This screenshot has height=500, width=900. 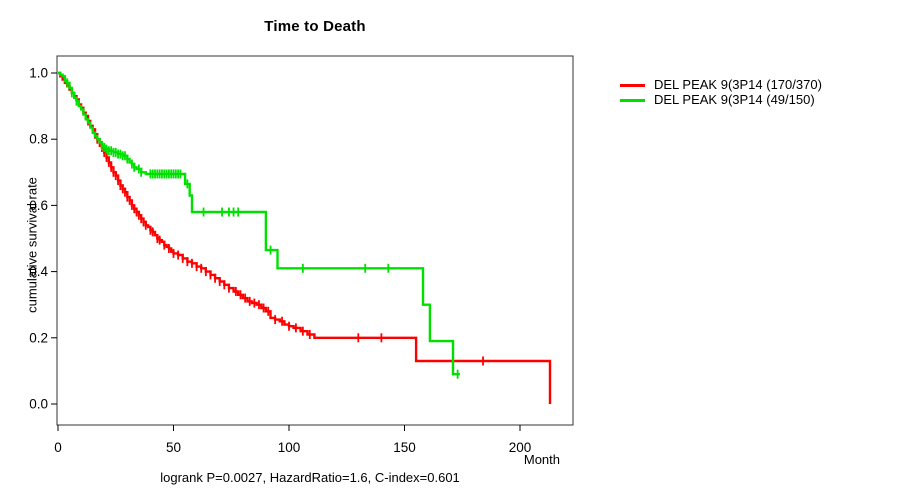 What do you see at coordinates (38, 337) in the screenshot?
I see `y-tick-label: 0.2` at bounding box center [38, 337].